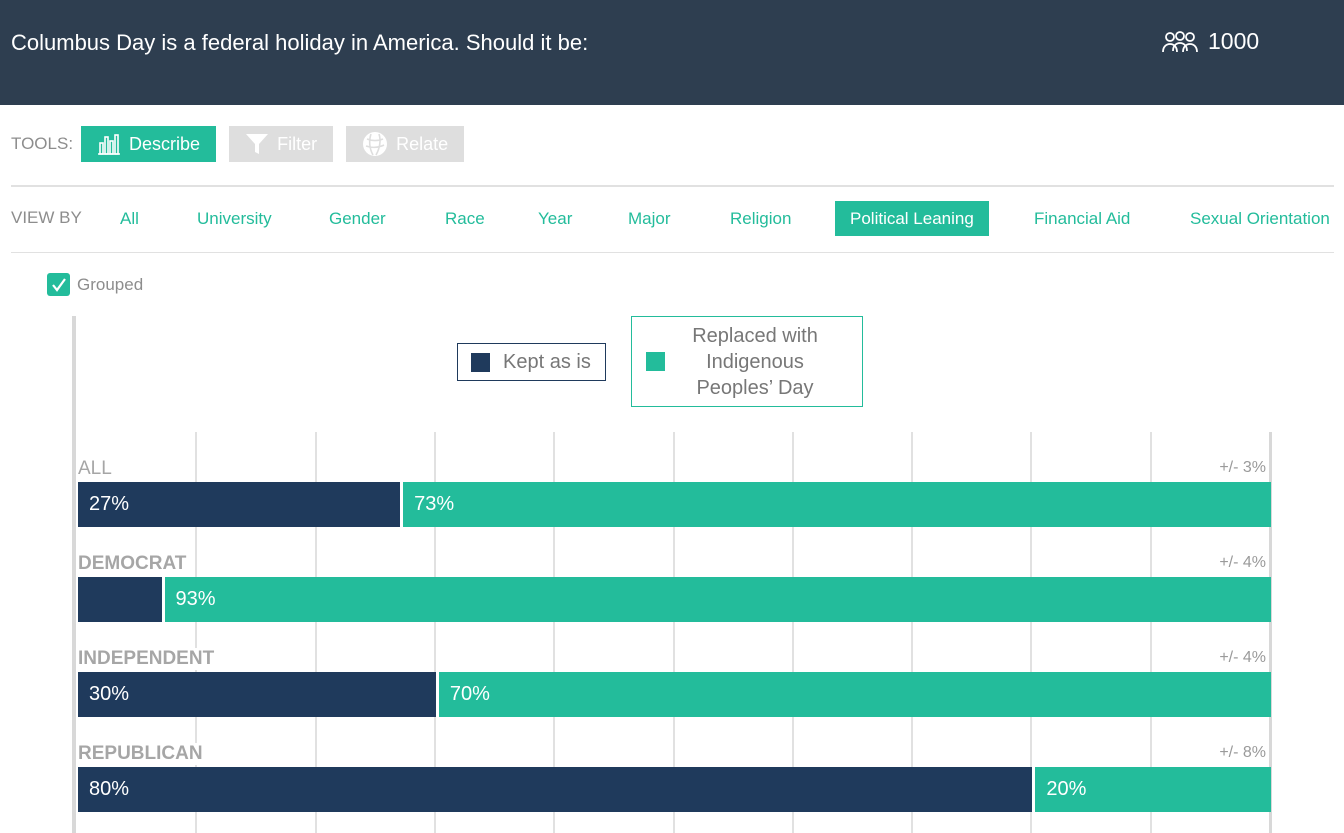 This screenshot has width=1344, height=833. I want to click on legend-label-replaced: Replaced with Indigenous Peoples’ Day, so click(755, 361).